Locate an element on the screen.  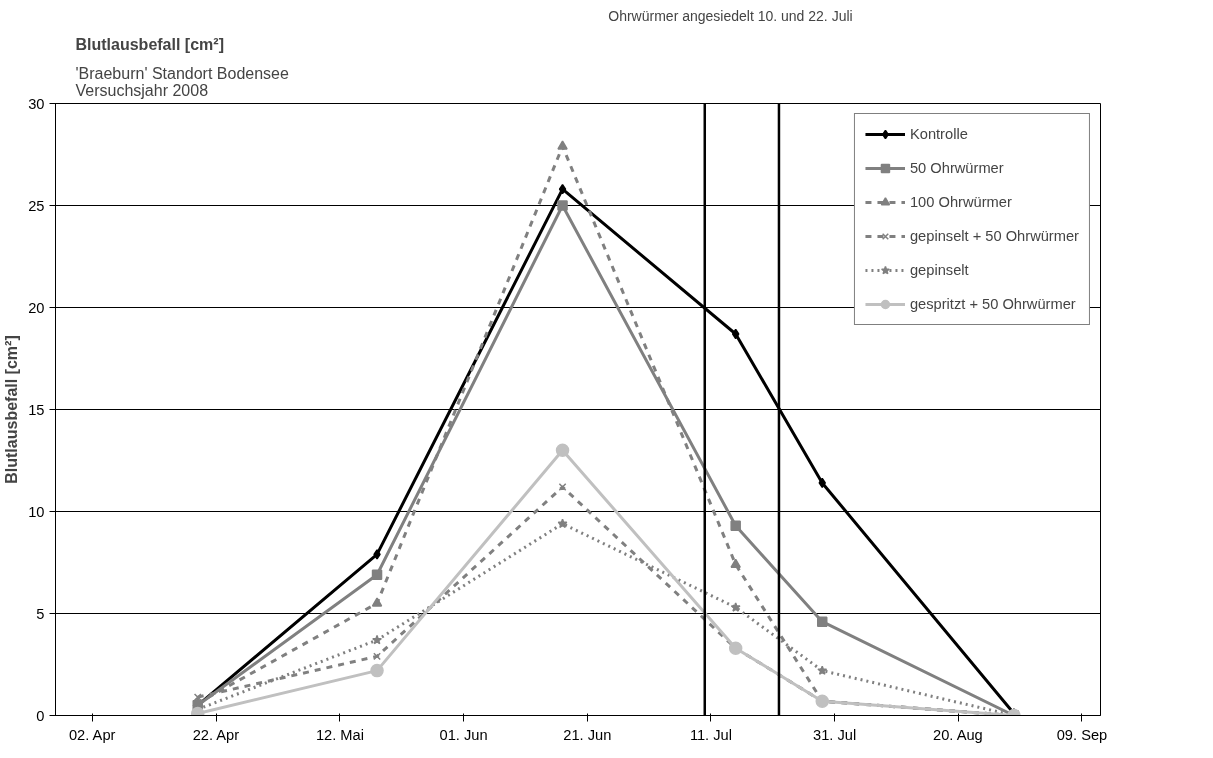
y-axis-title: Blutlausbefall [cm²] is located at coordinates (12, 409).